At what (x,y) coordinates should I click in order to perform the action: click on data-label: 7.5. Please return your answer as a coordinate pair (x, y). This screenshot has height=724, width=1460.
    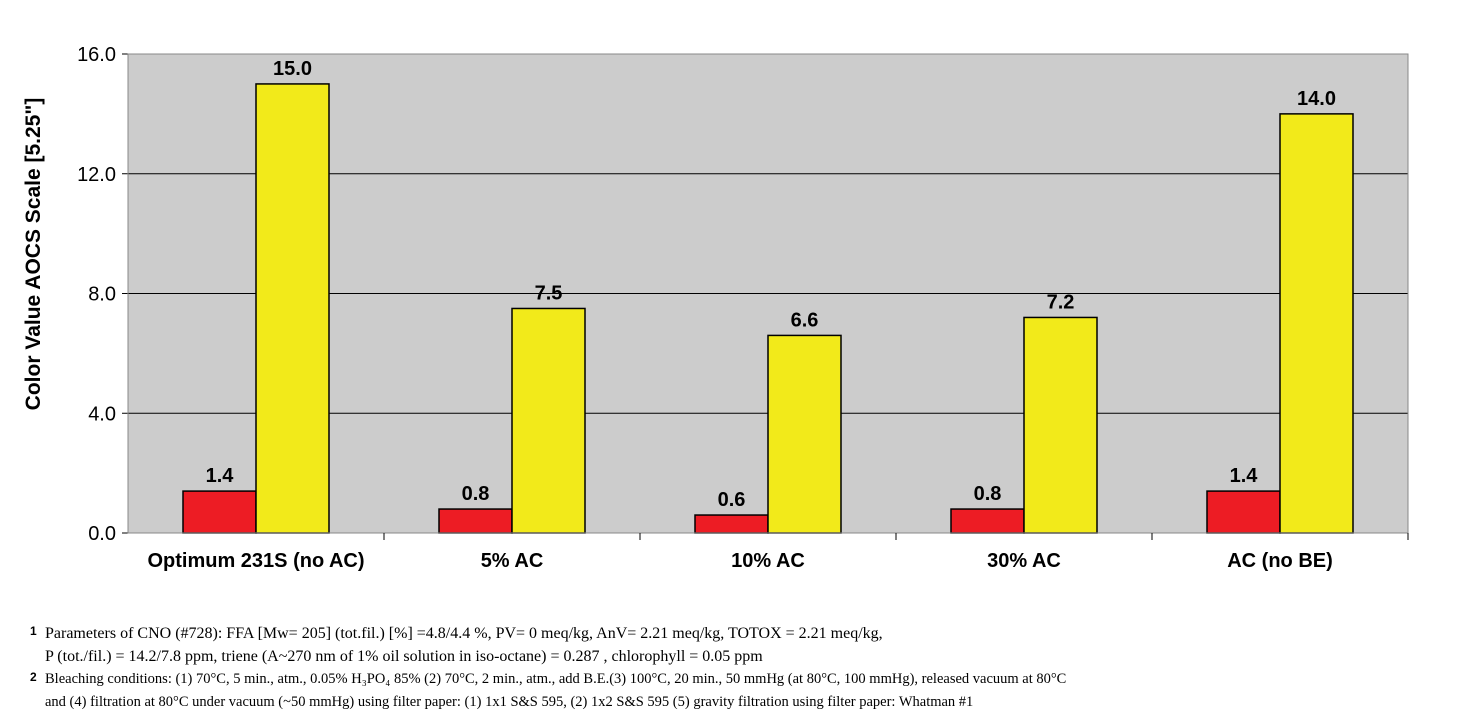
    Looking at the image, I should click on (549, 293).